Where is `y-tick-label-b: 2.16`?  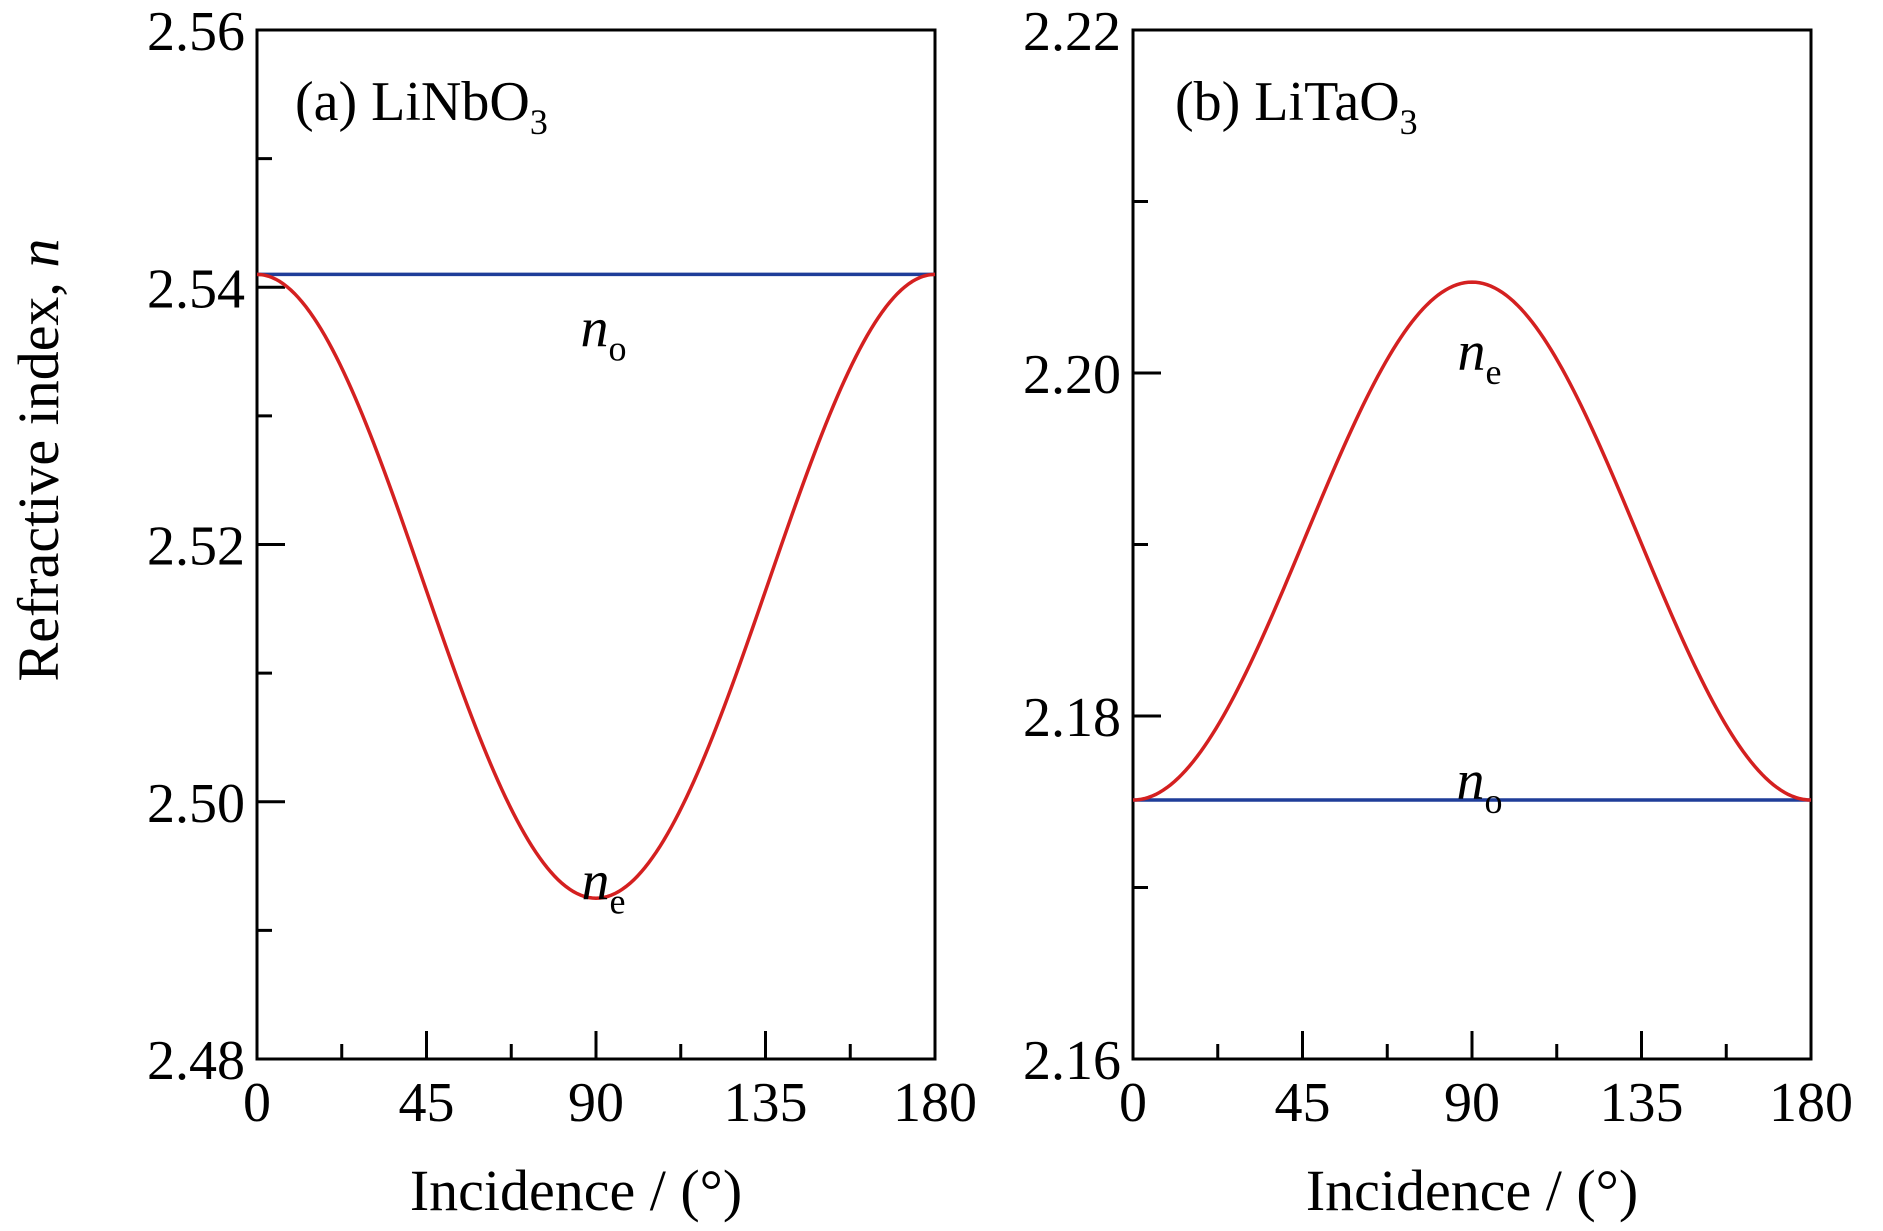 y-tick-label-b: 2.16 is located at coordinates (1072, 1061).